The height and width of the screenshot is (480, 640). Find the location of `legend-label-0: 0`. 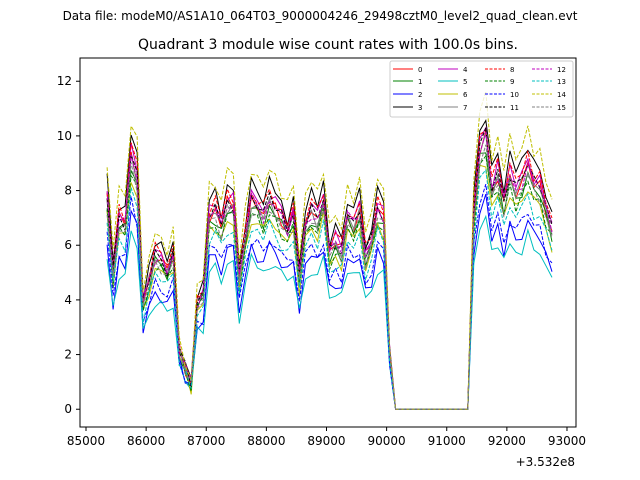

legend-label-0: 0 is located at coordinates (420, 70).